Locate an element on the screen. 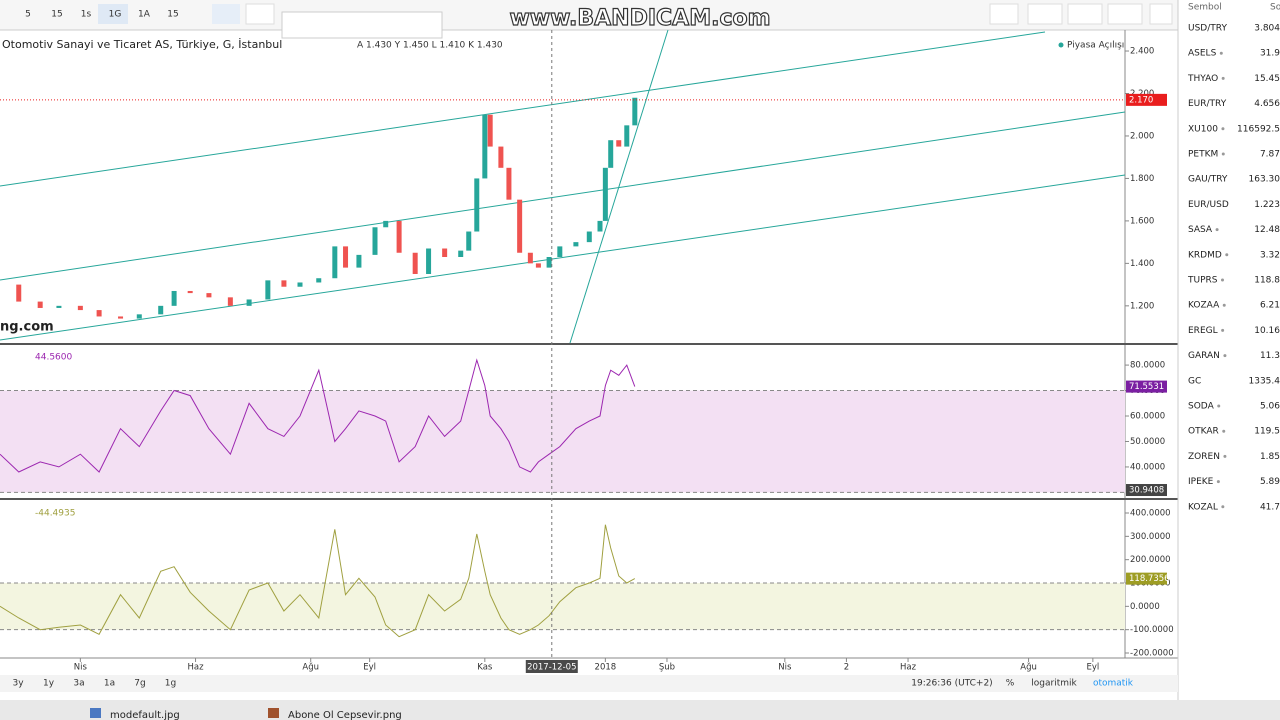 The height and width of the screenshot is (720, 1280). range-button: 1y is located at coordinates (49, 684).